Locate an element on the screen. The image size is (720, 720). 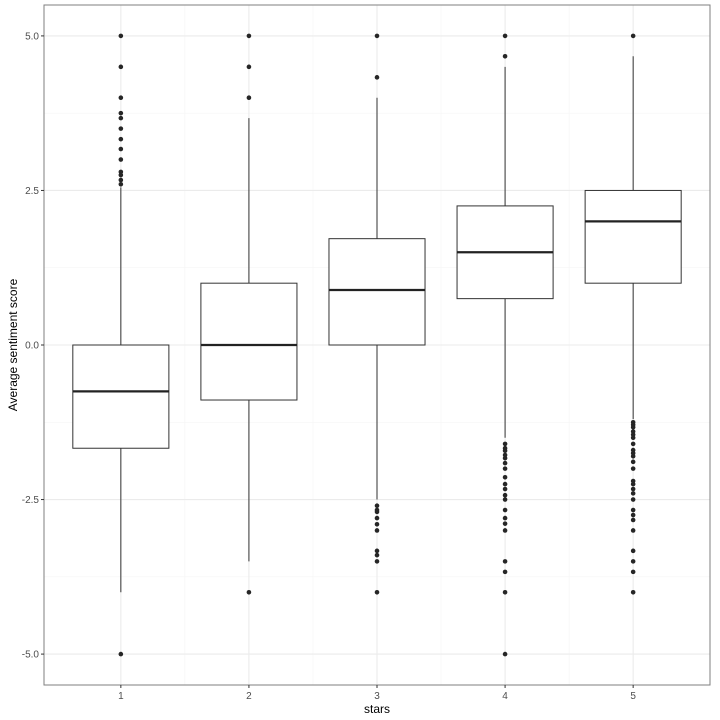
y-tick-label: -5.0 is located at coordinates (31, 655).